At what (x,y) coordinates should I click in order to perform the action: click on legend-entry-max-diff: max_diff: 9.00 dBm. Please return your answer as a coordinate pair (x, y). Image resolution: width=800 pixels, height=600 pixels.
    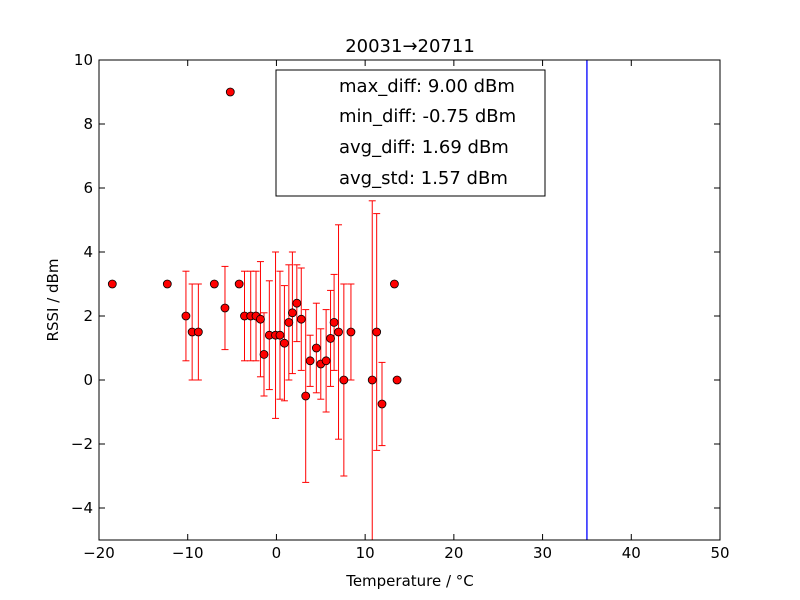
    Looking at the image, I should click on (427, 86).